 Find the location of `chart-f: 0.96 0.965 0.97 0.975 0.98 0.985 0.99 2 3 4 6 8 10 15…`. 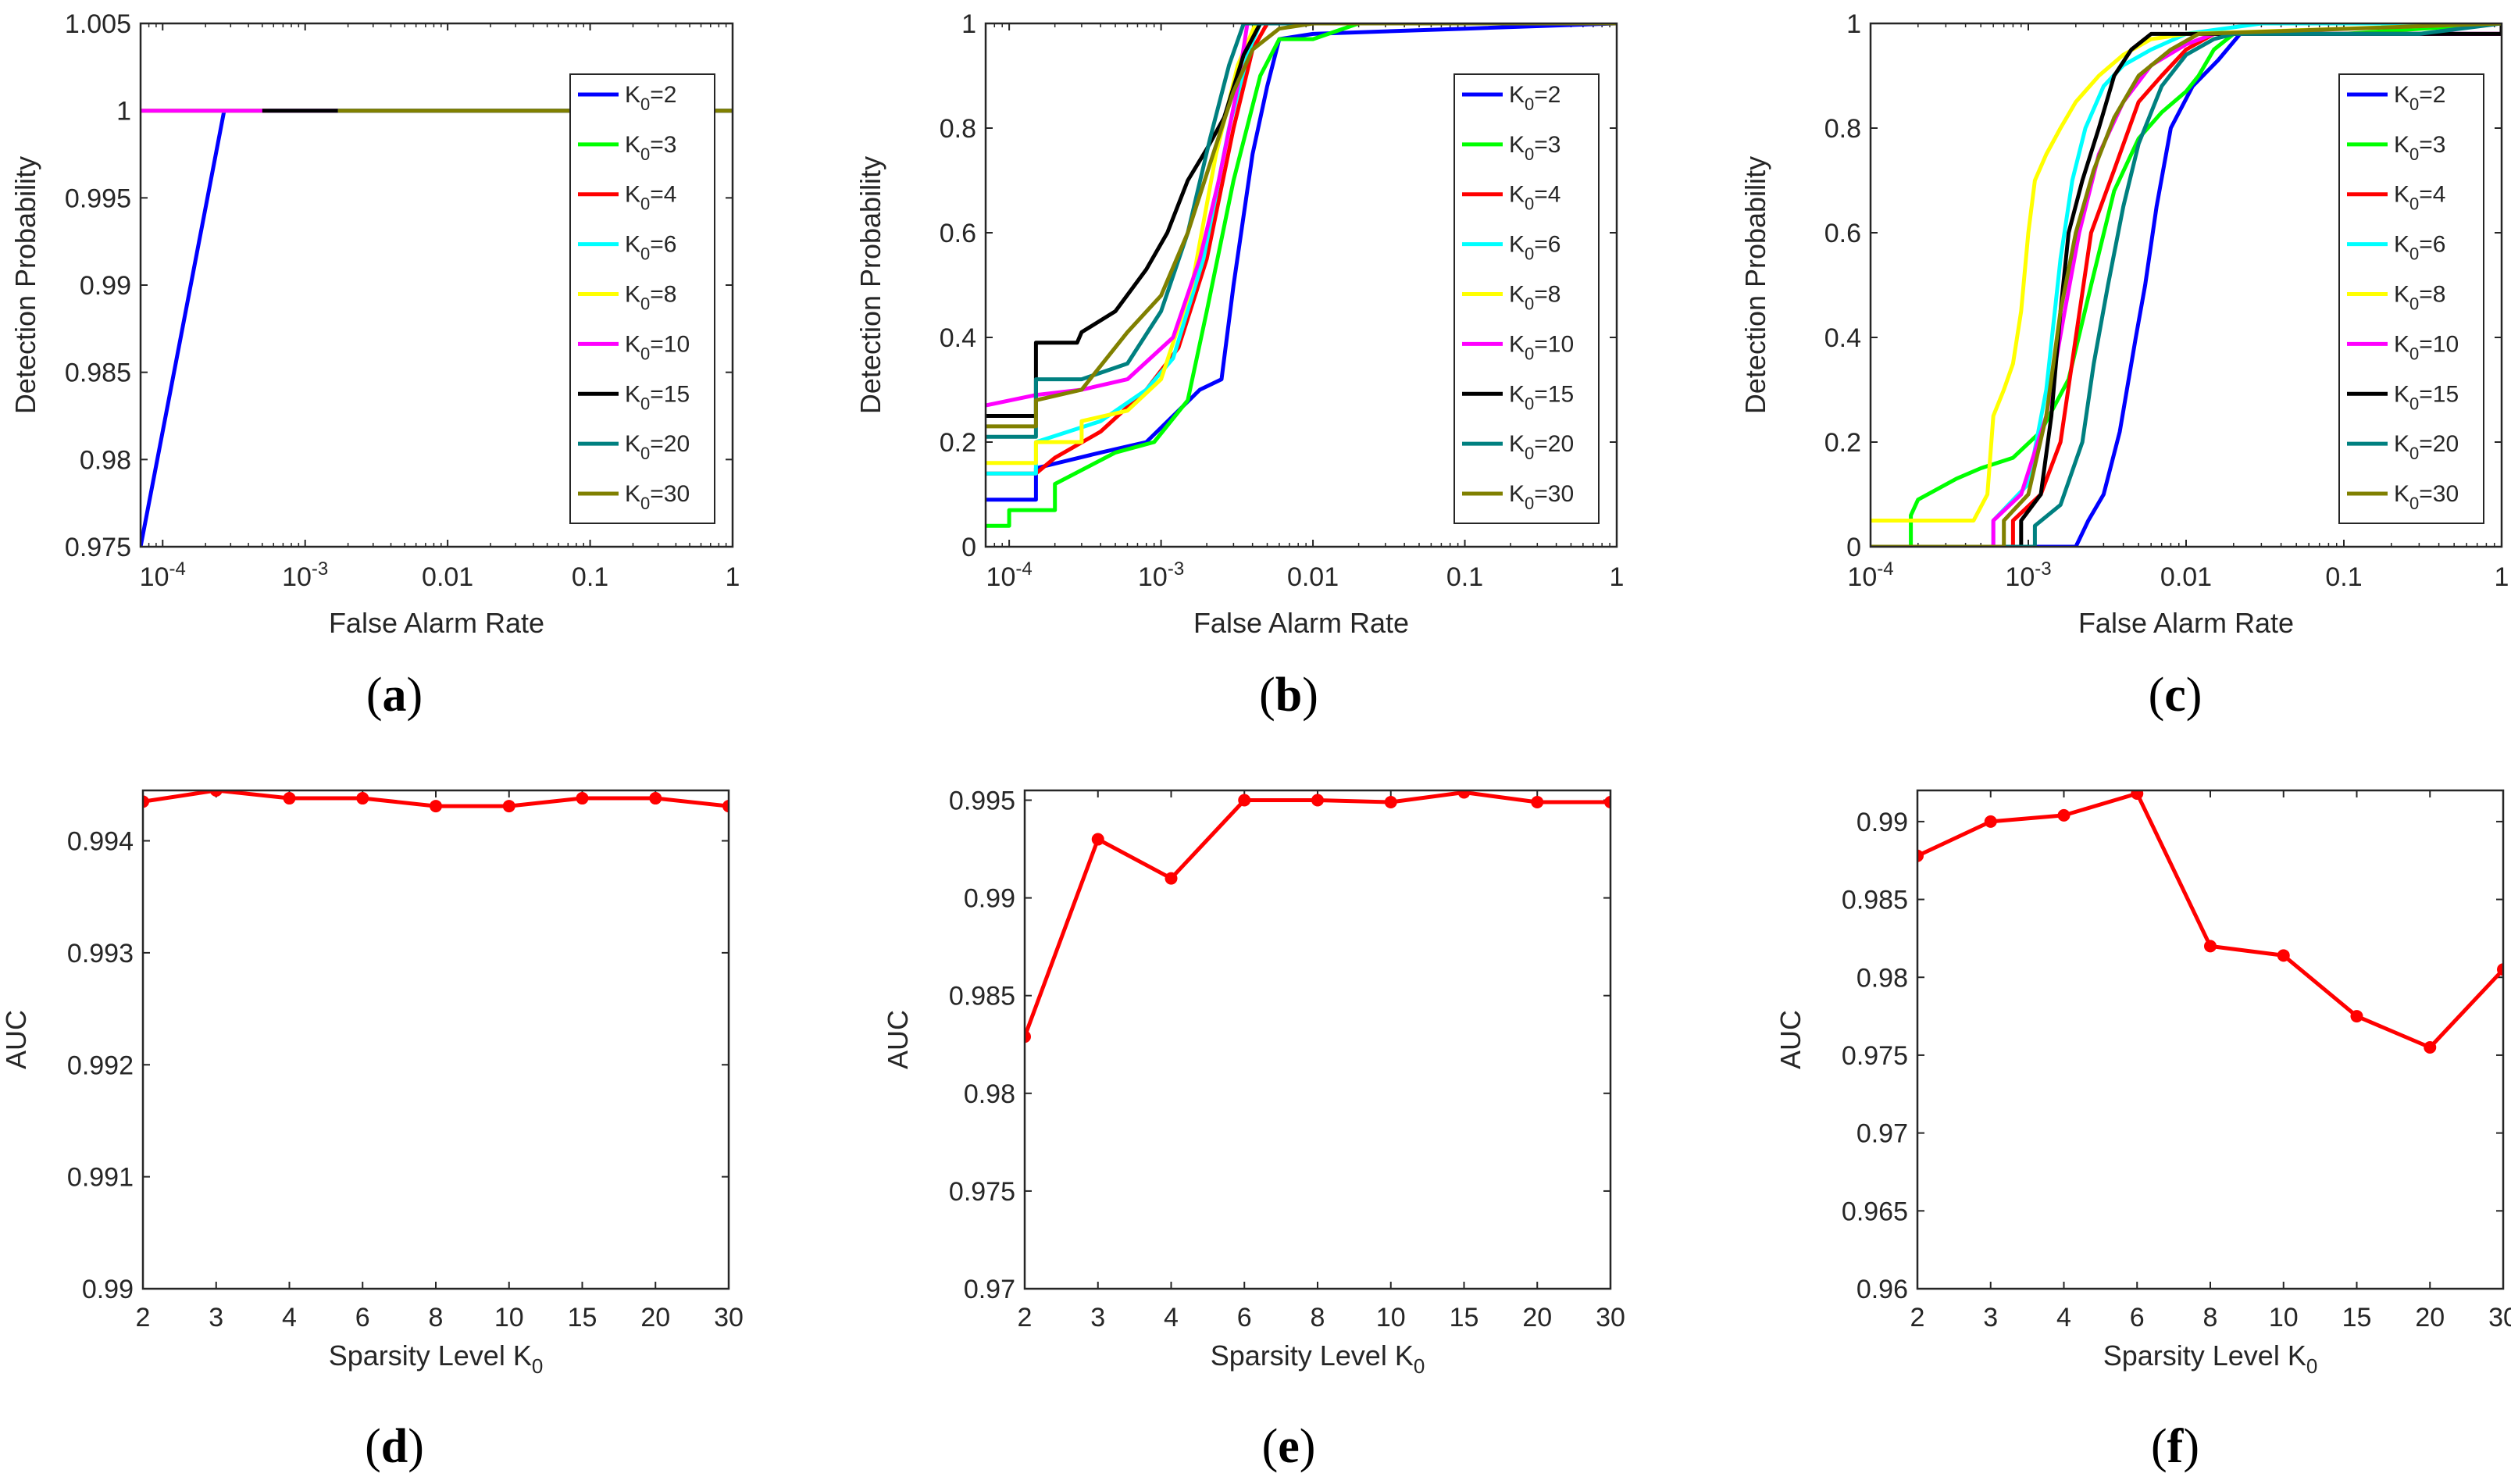

chart-f: 0.96 0.965 0.97 0.975 0.98 0.985 0.99 2 3 4 6 8 10 15… is located at coordinates (2142, 1083).